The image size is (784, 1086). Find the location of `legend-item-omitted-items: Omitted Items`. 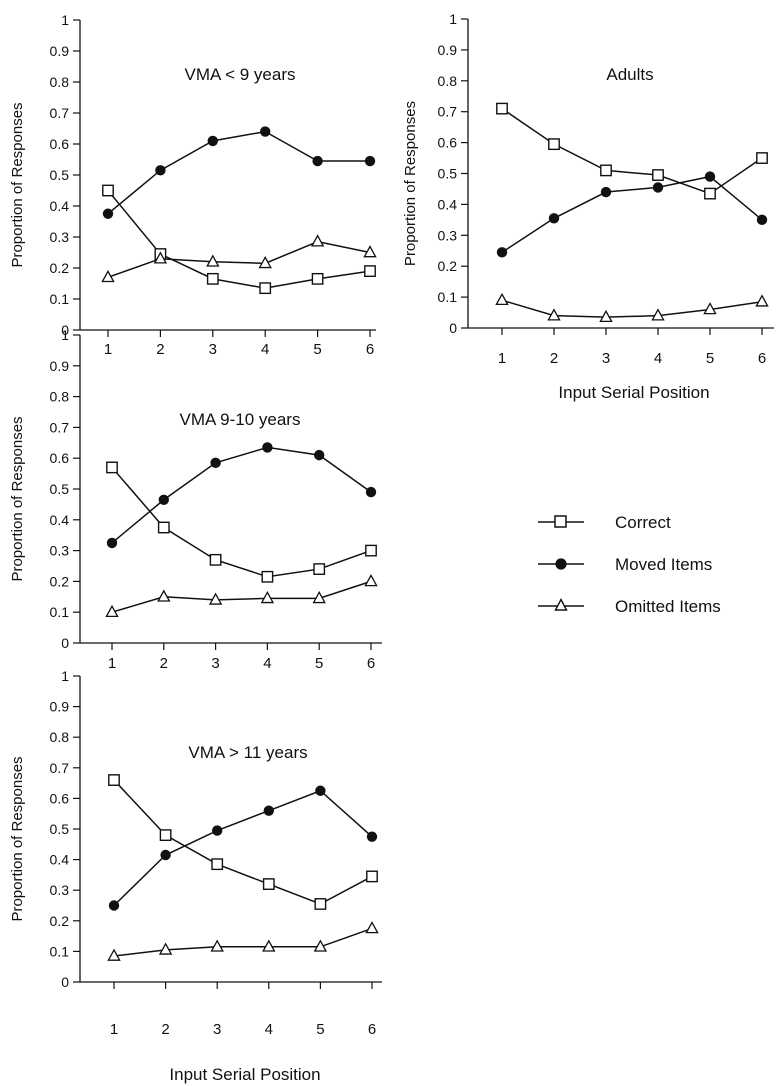

legend-item-omitted-items: Omitted Items is located at coordinates (629, 606).